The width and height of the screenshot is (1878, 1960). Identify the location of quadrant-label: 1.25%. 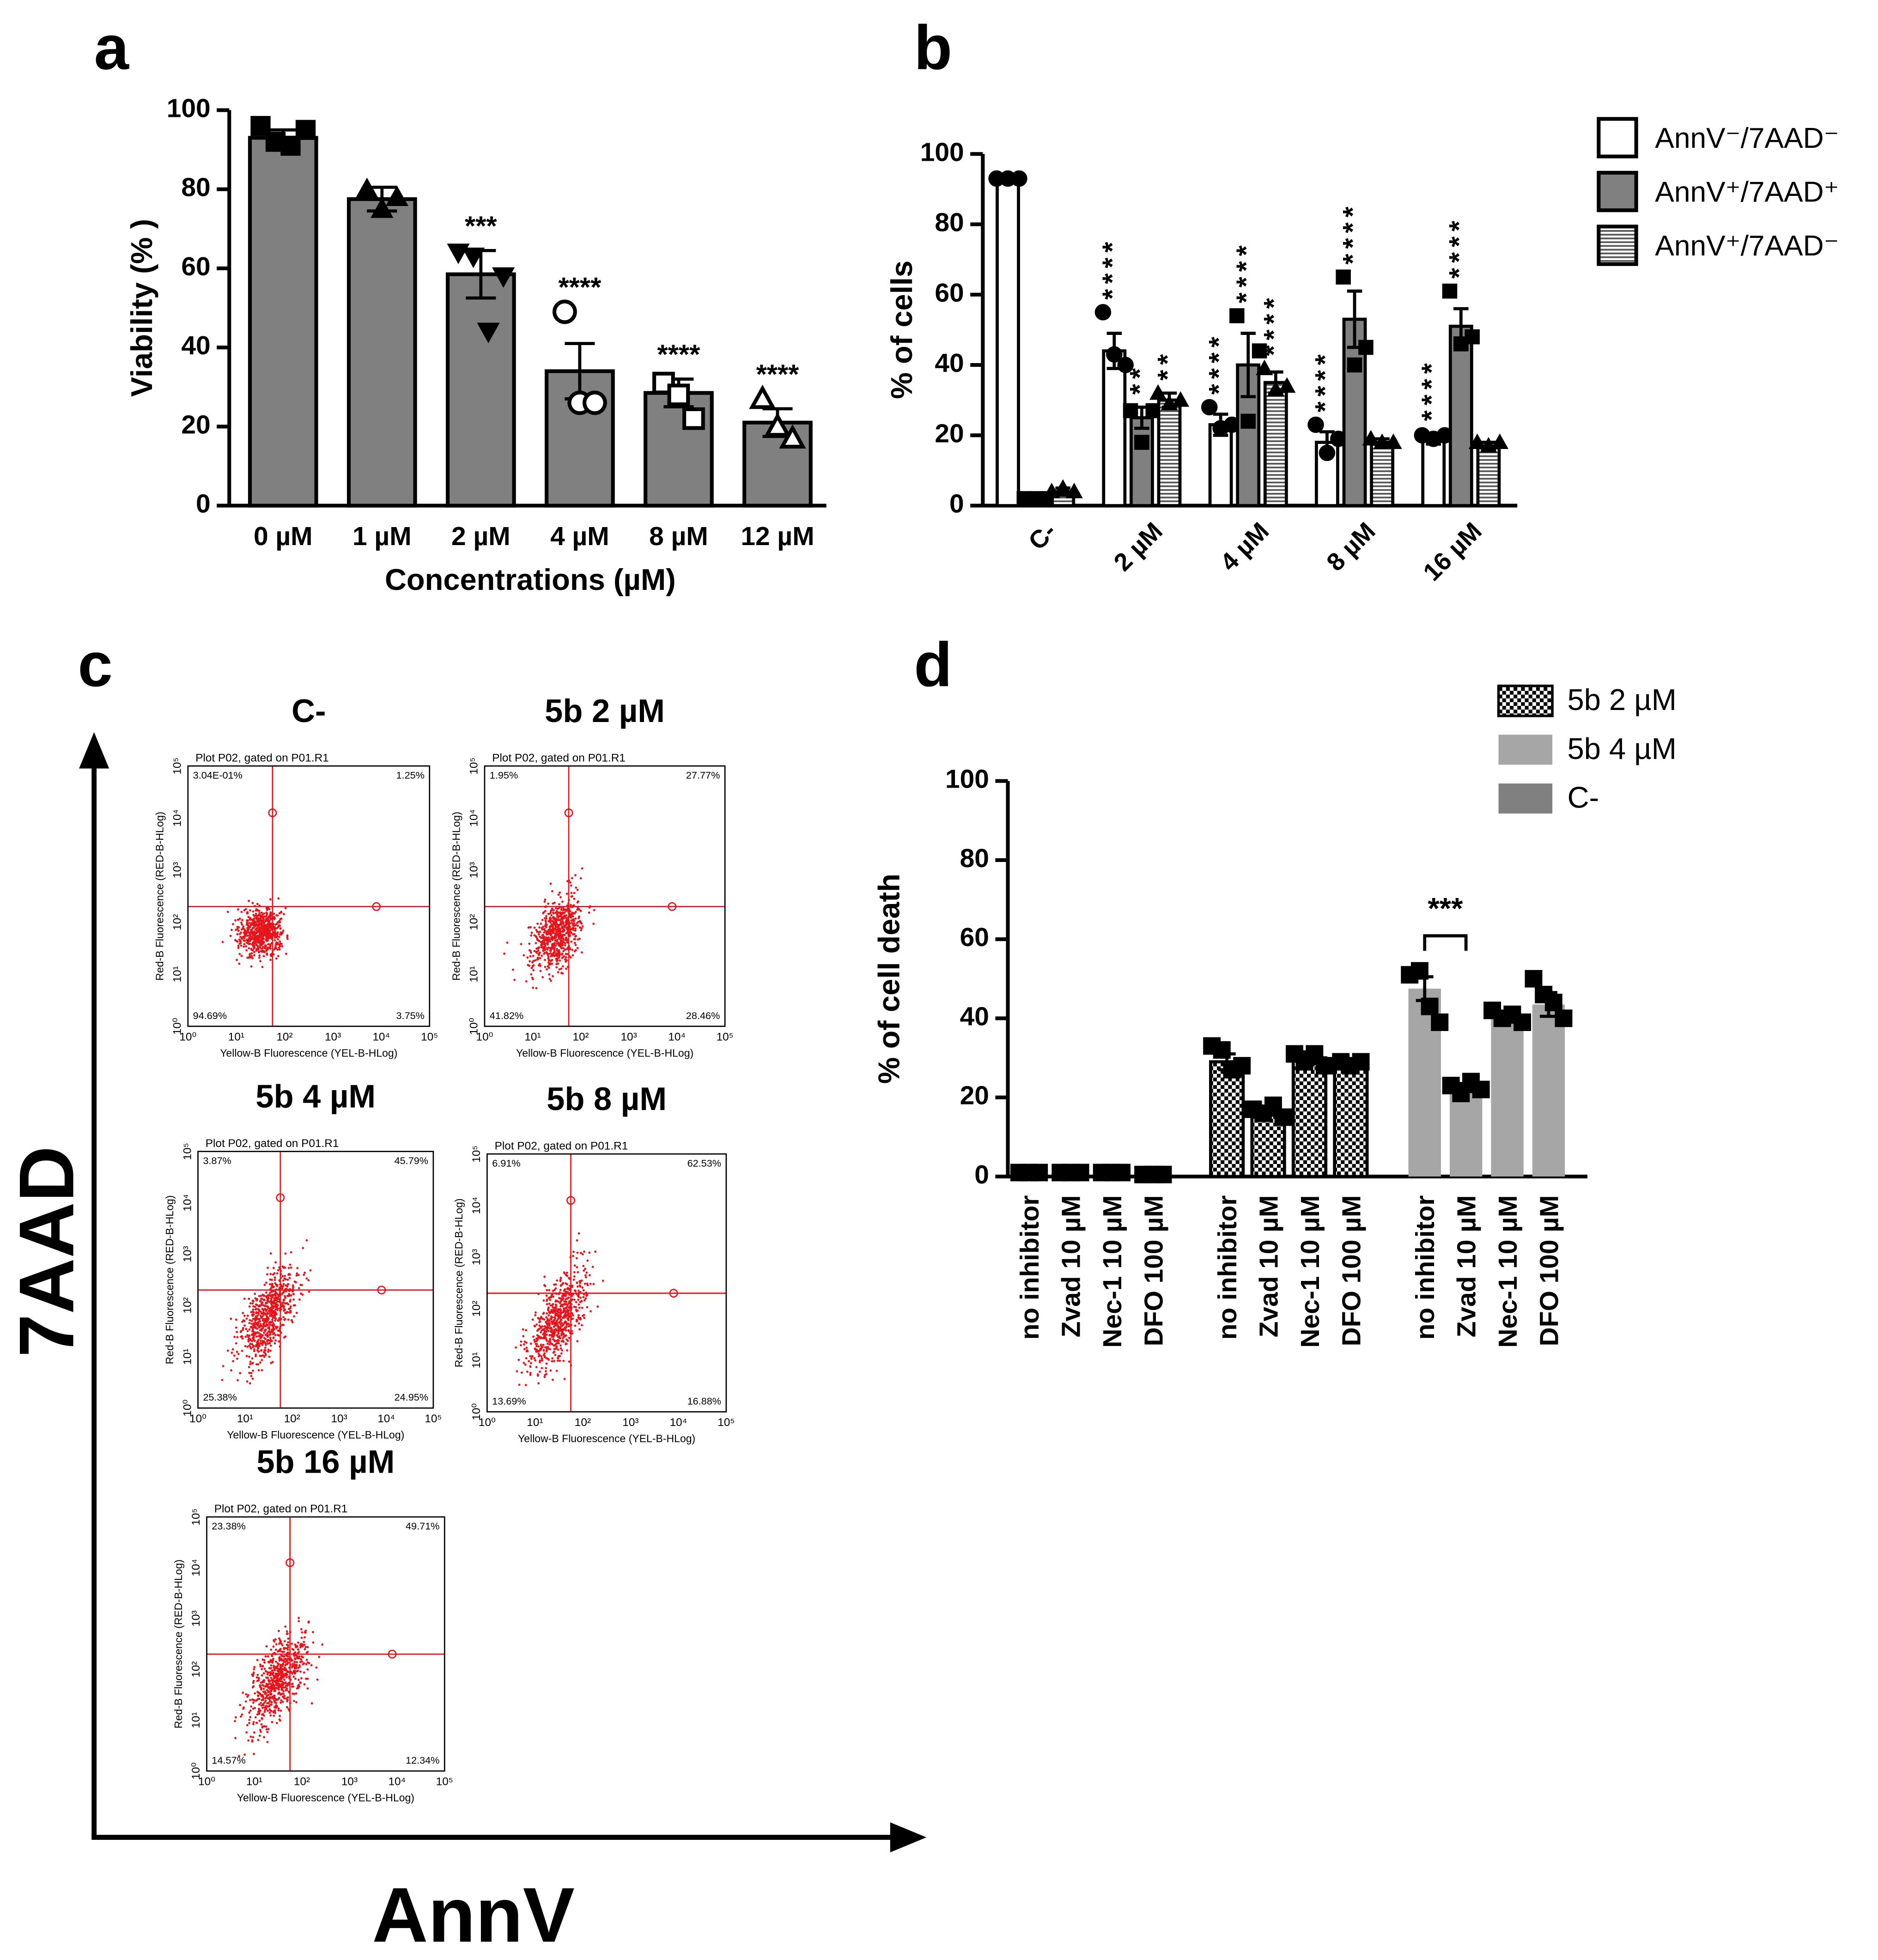
(411, 775).